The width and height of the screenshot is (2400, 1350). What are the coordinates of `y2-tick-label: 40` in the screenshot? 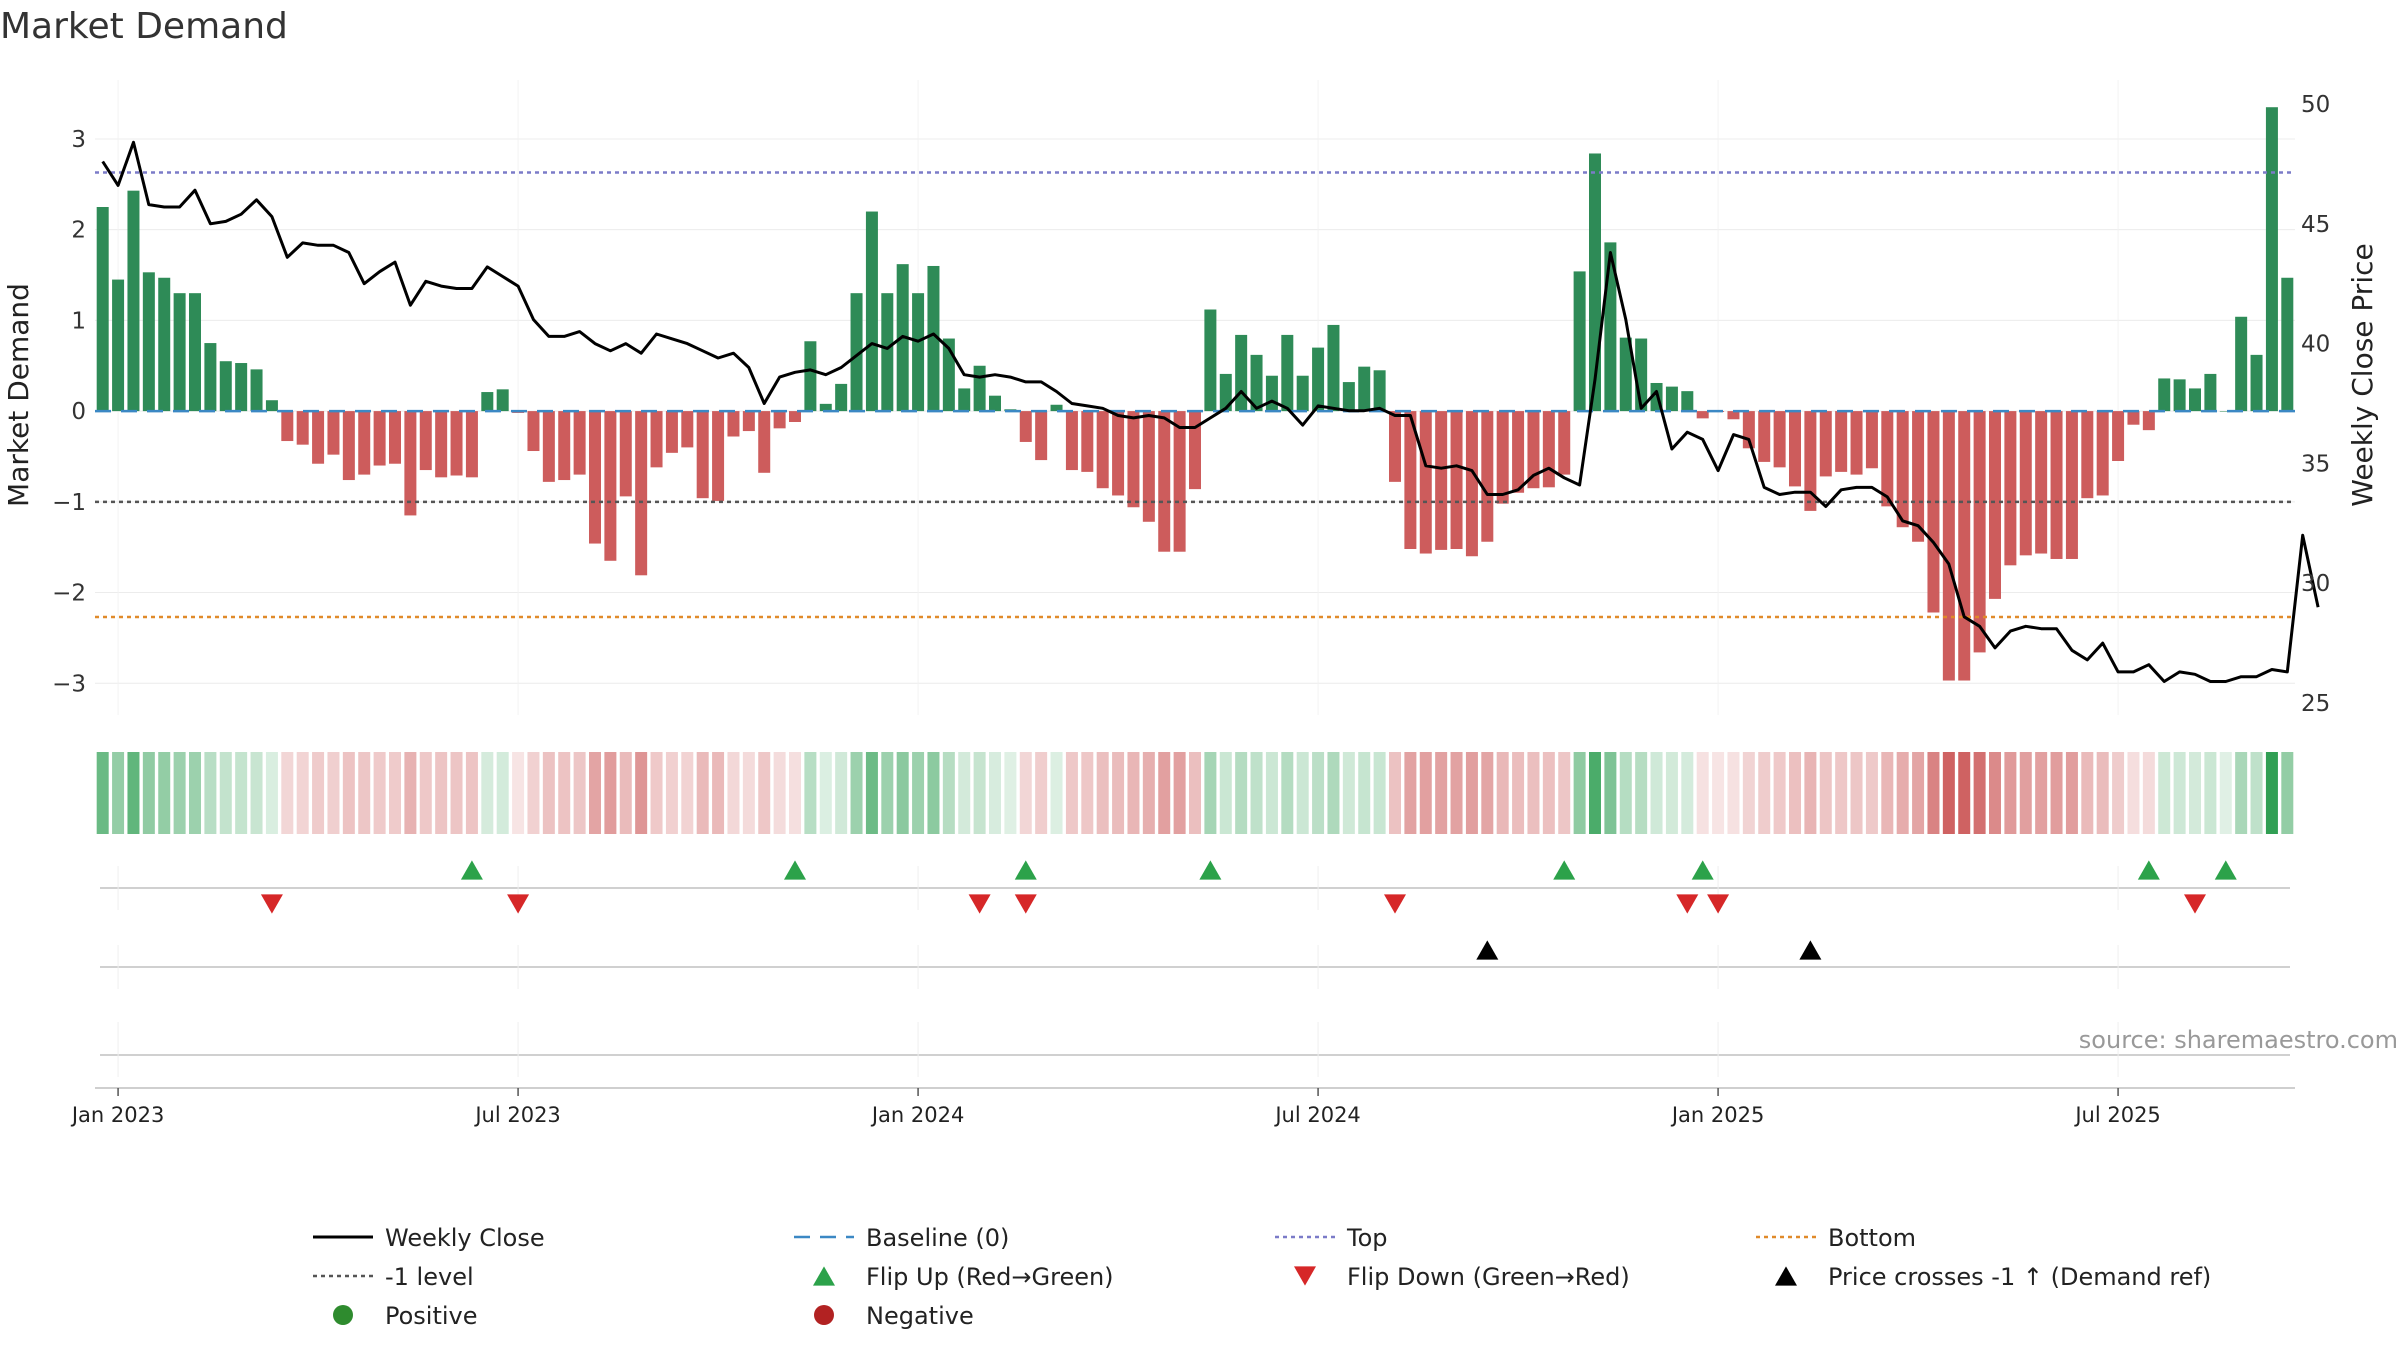 It's located at (2315, 345).